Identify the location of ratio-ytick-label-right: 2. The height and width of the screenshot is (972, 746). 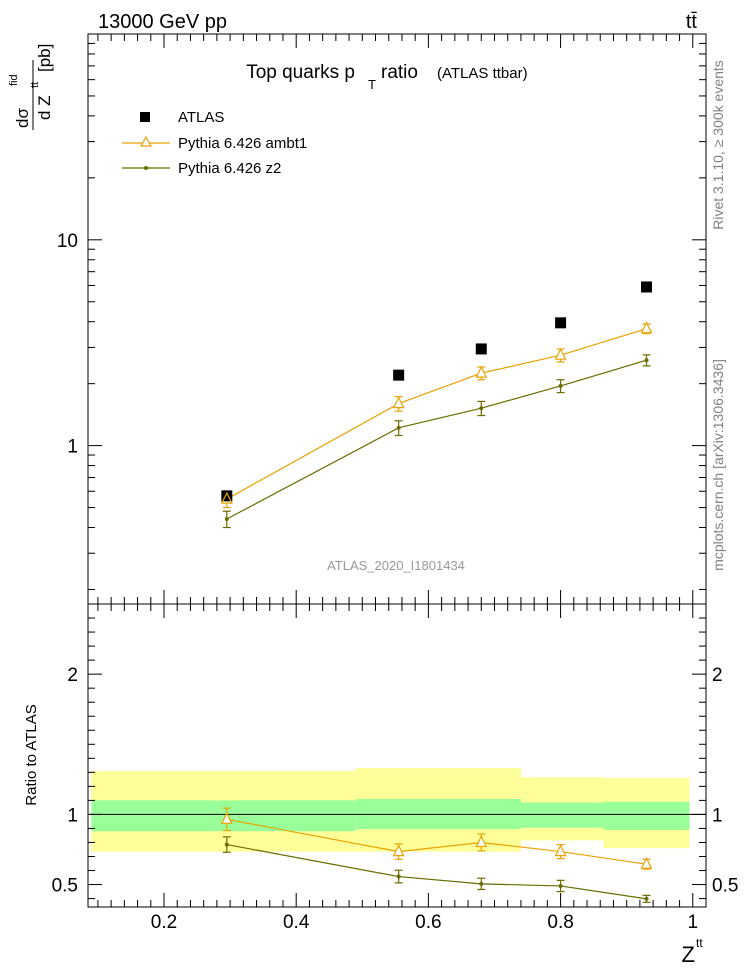
(717, 675).